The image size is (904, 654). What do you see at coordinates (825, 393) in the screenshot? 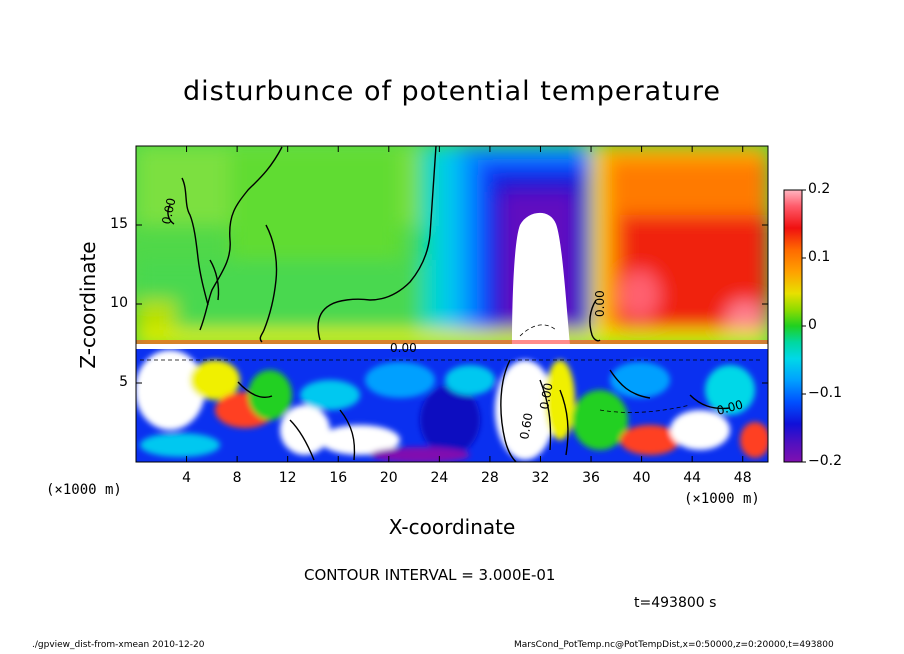
I see `colorbar-tick-label: −0.1` at bounding box center [825, 393].